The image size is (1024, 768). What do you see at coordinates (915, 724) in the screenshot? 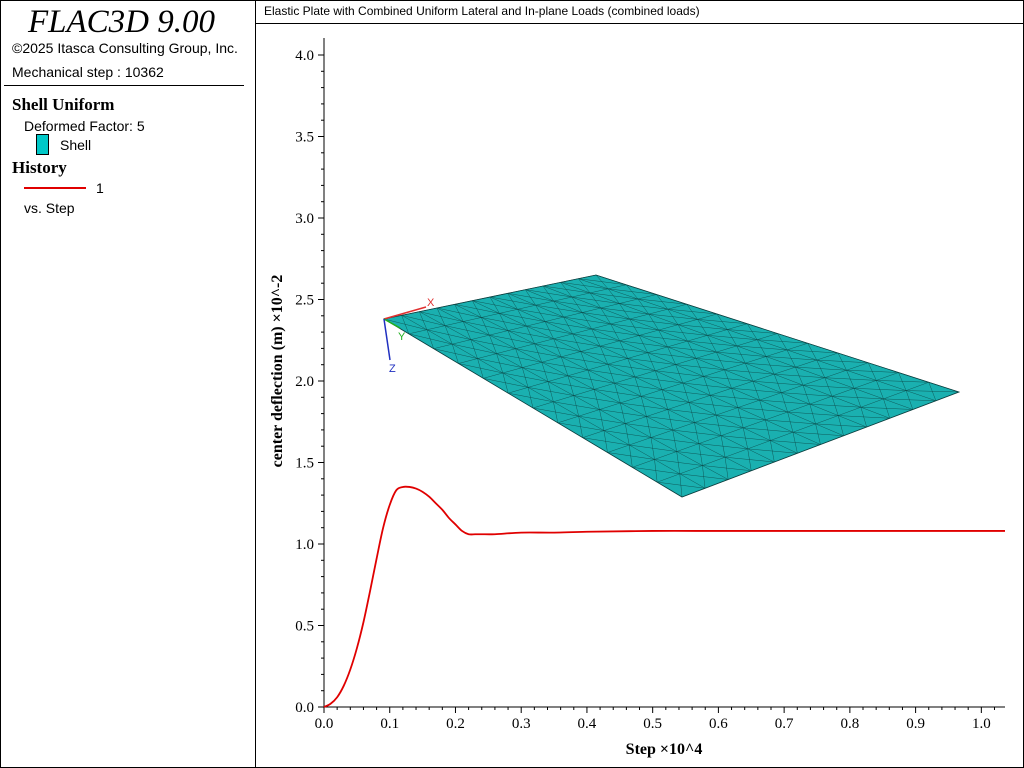
I see `x-tick-label: 0.9` at bounding box center [915, 724].